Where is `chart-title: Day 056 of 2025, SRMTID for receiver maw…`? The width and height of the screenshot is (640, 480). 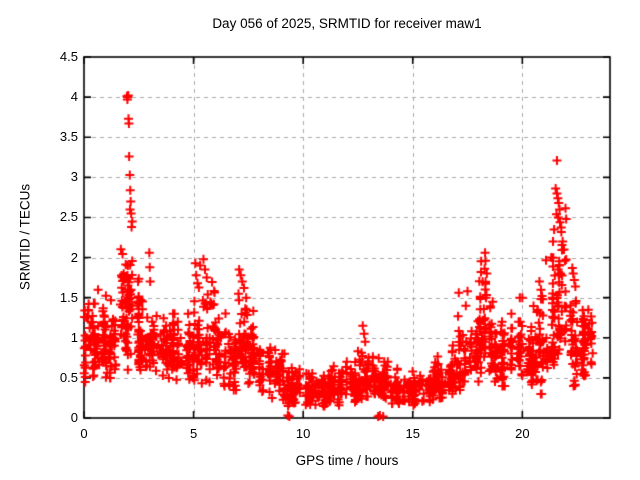
chart-title: Day 056 of 2025, SRMTID for receiver maw… is located at coordinates (347, 23).